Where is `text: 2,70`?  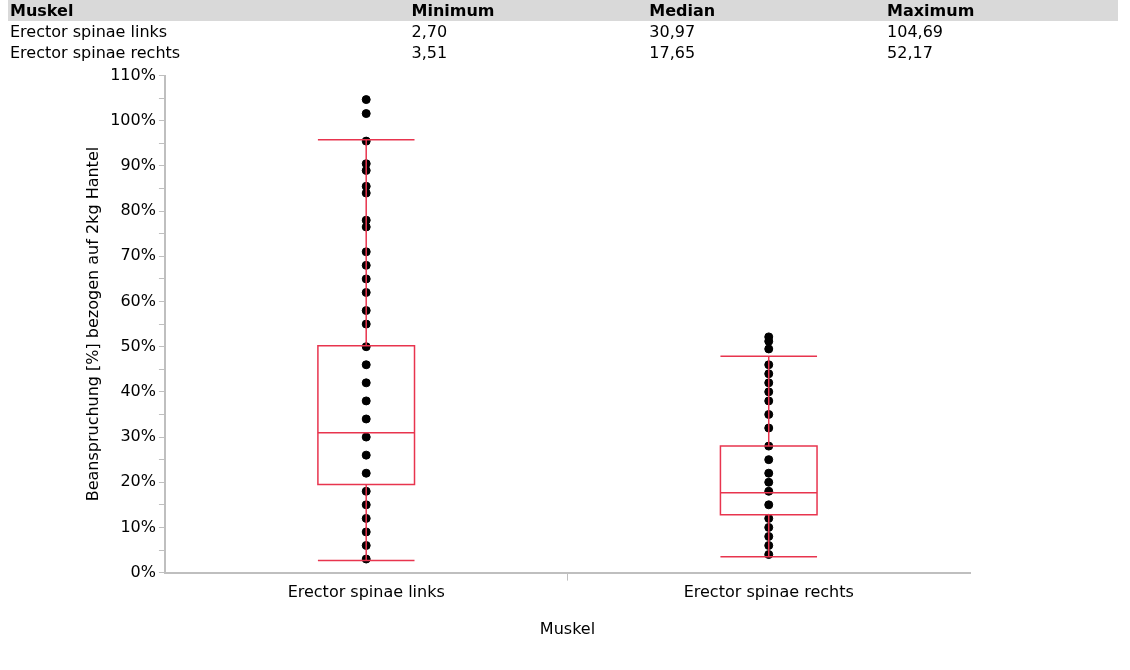 text: 2,70 is located at coordinates (429, 31).